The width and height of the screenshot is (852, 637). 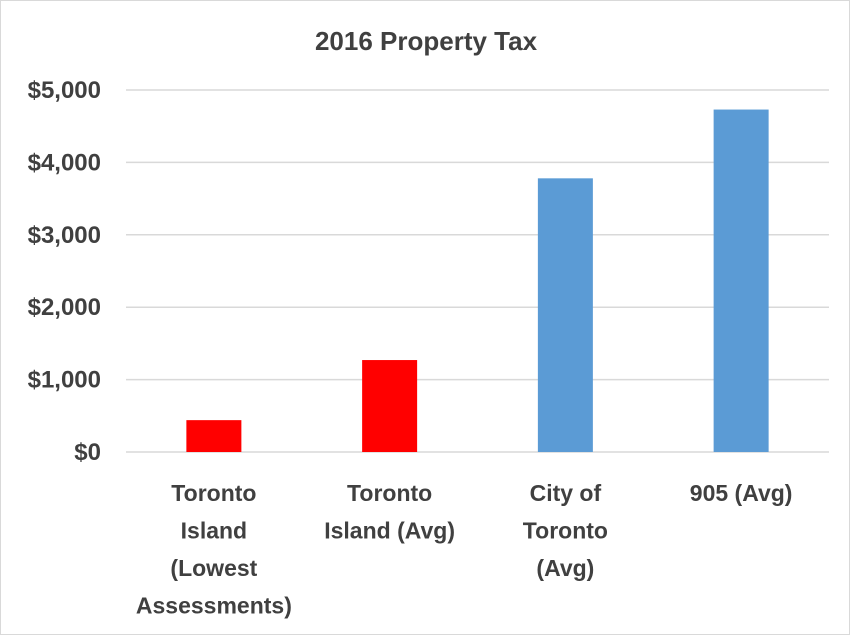 I want to click on y-tick-label: $5,000, so click(x=64, y=90).